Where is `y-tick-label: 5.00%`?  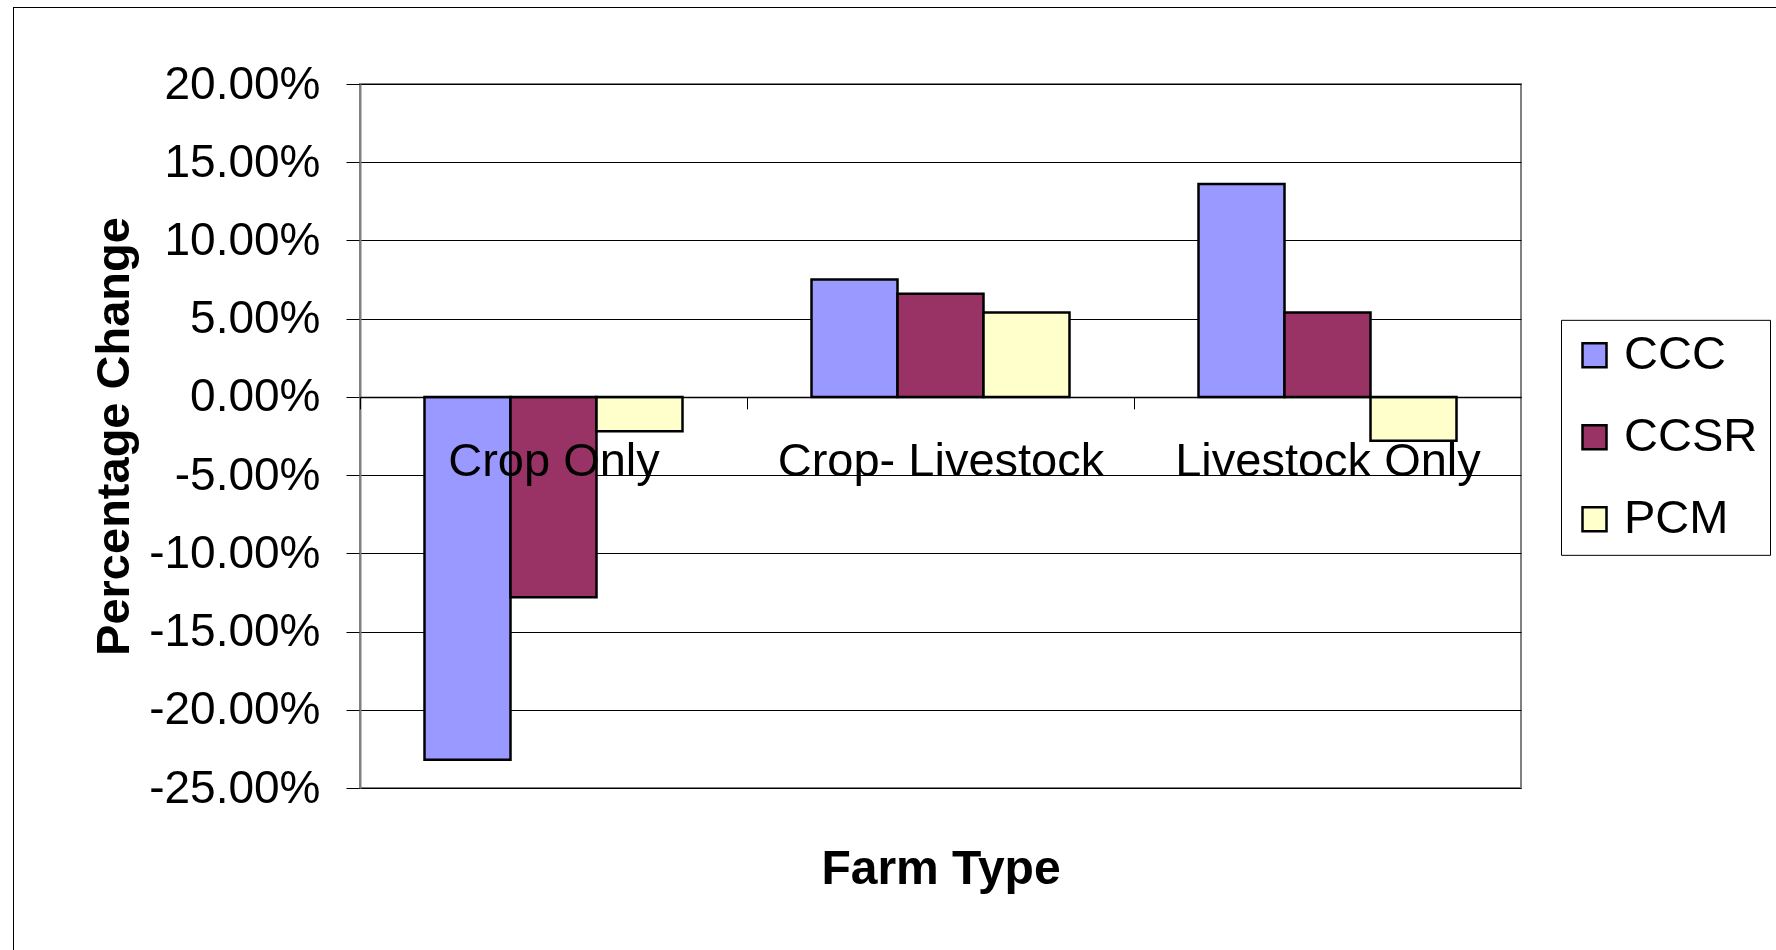 y-tick-label: 5.00% is located at coordinates (255, 317).